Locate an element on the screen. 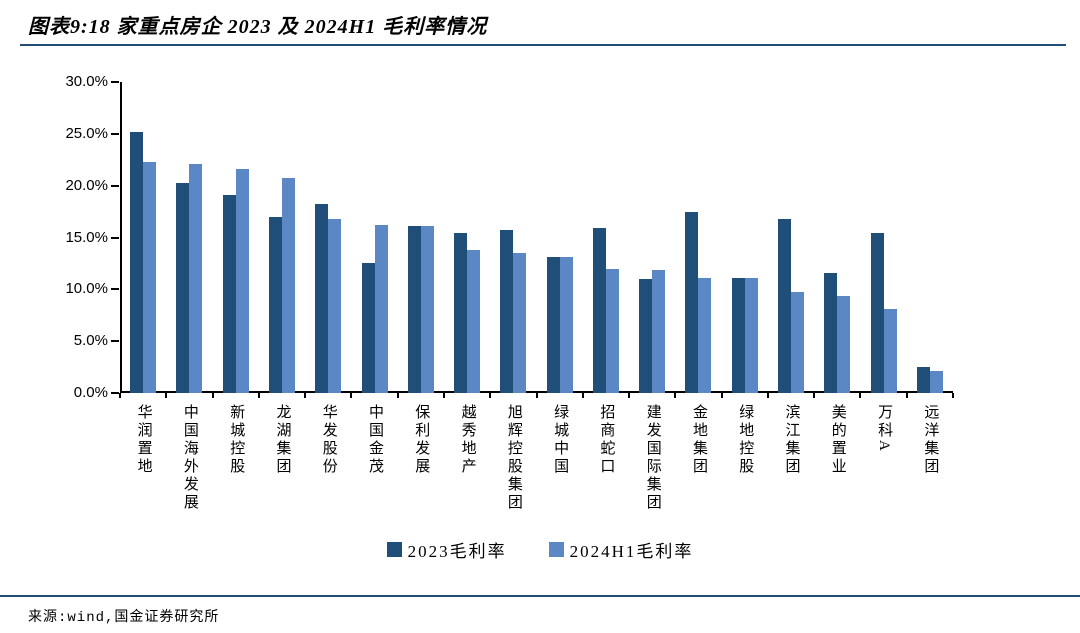 The image size is (1080, 633). y-tick-label: 0.0% is located at coordinates (90, 392).